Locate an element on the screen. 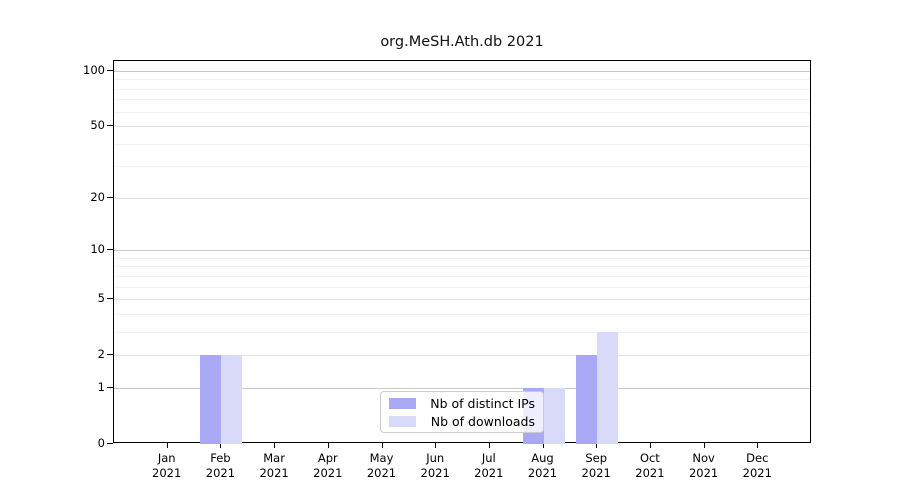 Image resolution: width=900 pixels, height=500 pixels. x-tick-label: Feb 2021 is located at coordinates (220, 465).